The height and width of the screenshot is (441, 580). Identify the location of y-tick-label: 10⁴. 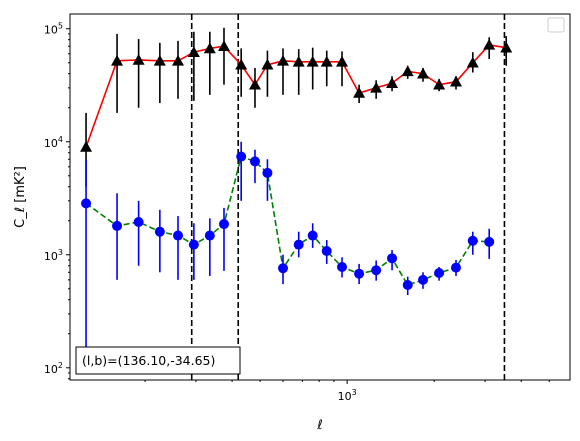
(53, 142).